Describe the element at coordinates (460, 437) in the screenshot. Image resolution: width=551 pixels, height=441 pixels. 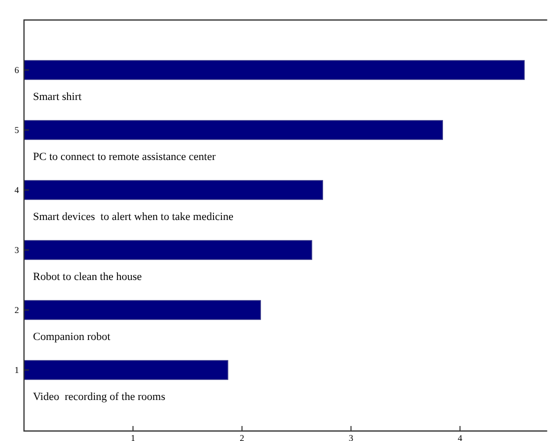
I see `x-tick-label: 4` at that location.